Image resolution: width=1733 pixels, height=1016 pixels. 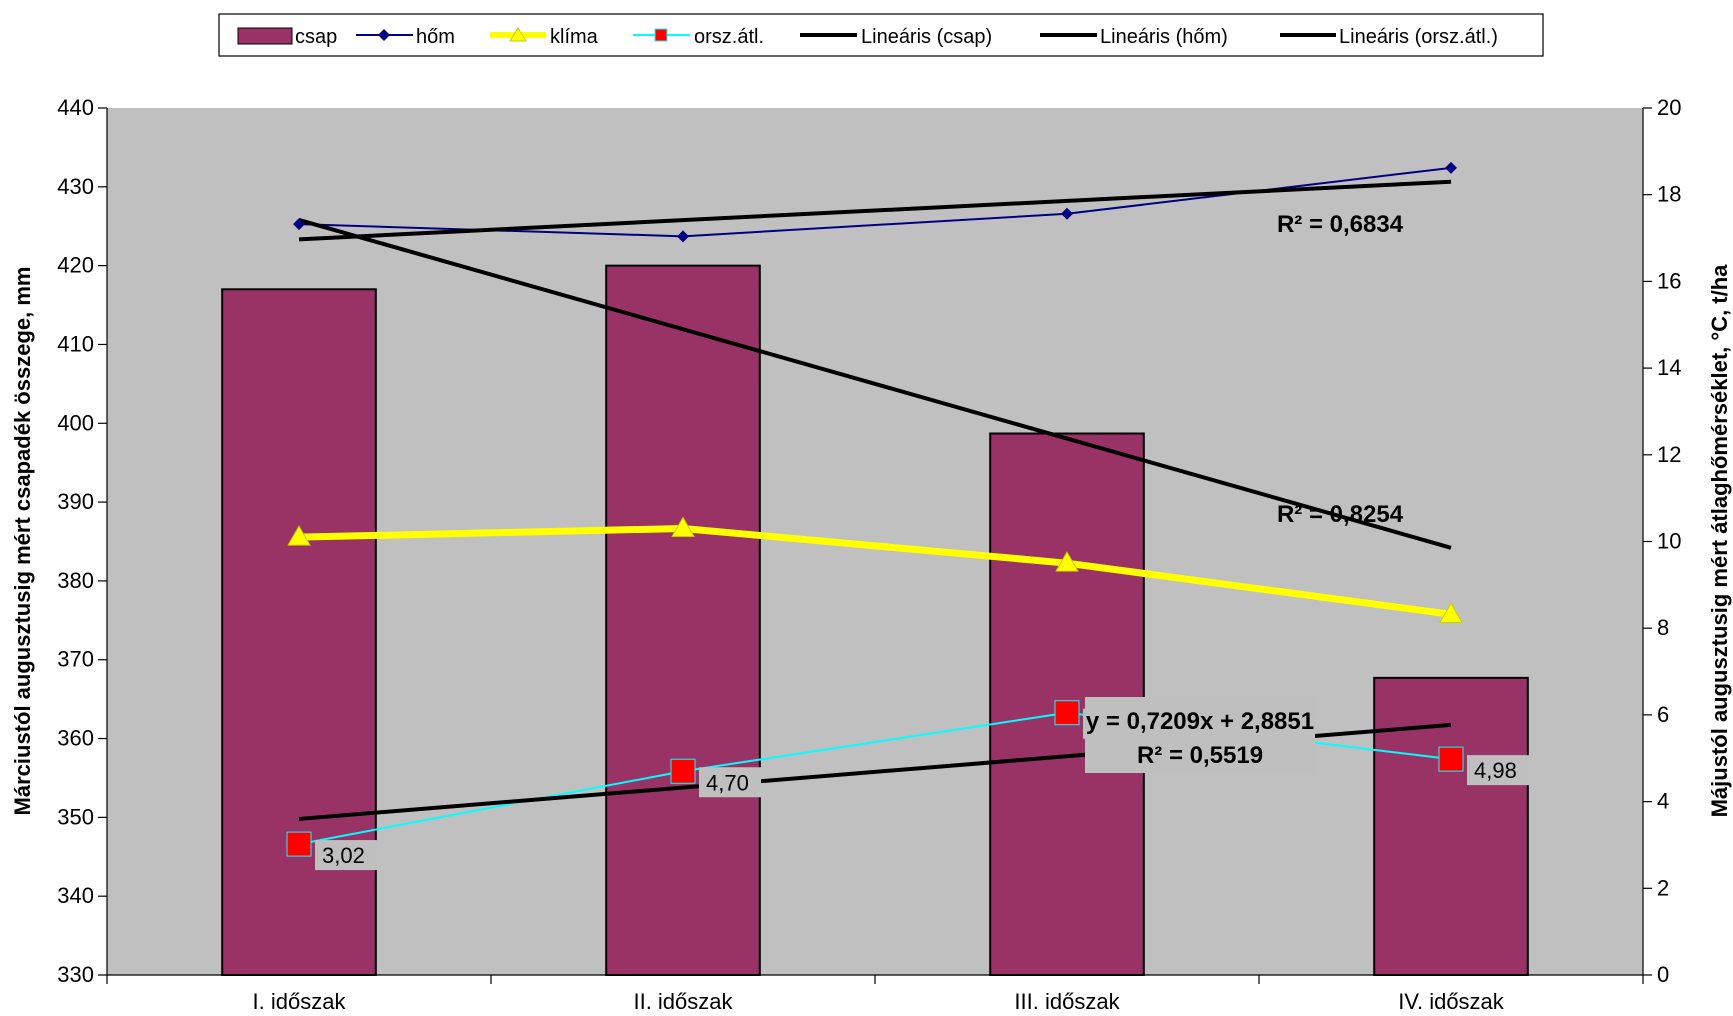 I want to click on y2-tick-label: 12, so click(x=1669, y=454).